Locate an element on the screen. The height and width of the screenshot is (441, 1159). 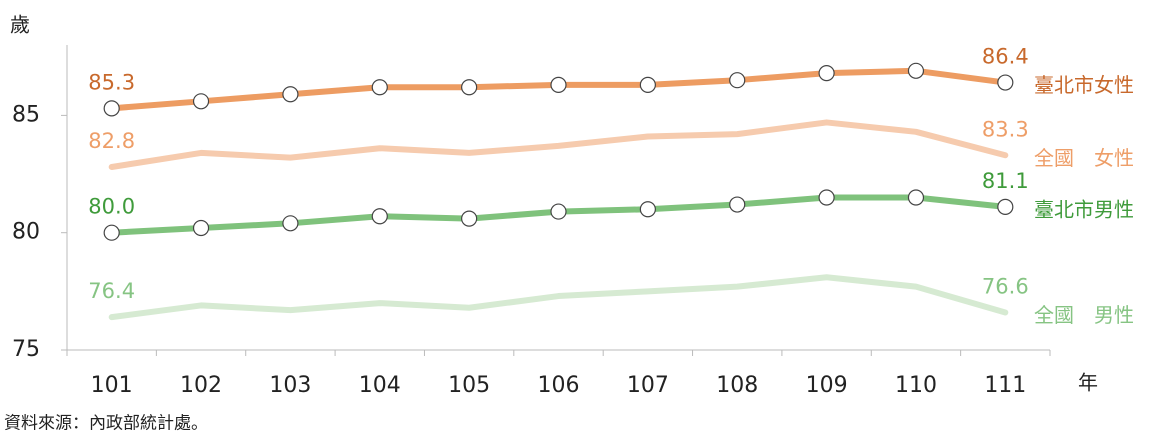
series-label: 全國 男性 is located at coordinates (1084, 315).